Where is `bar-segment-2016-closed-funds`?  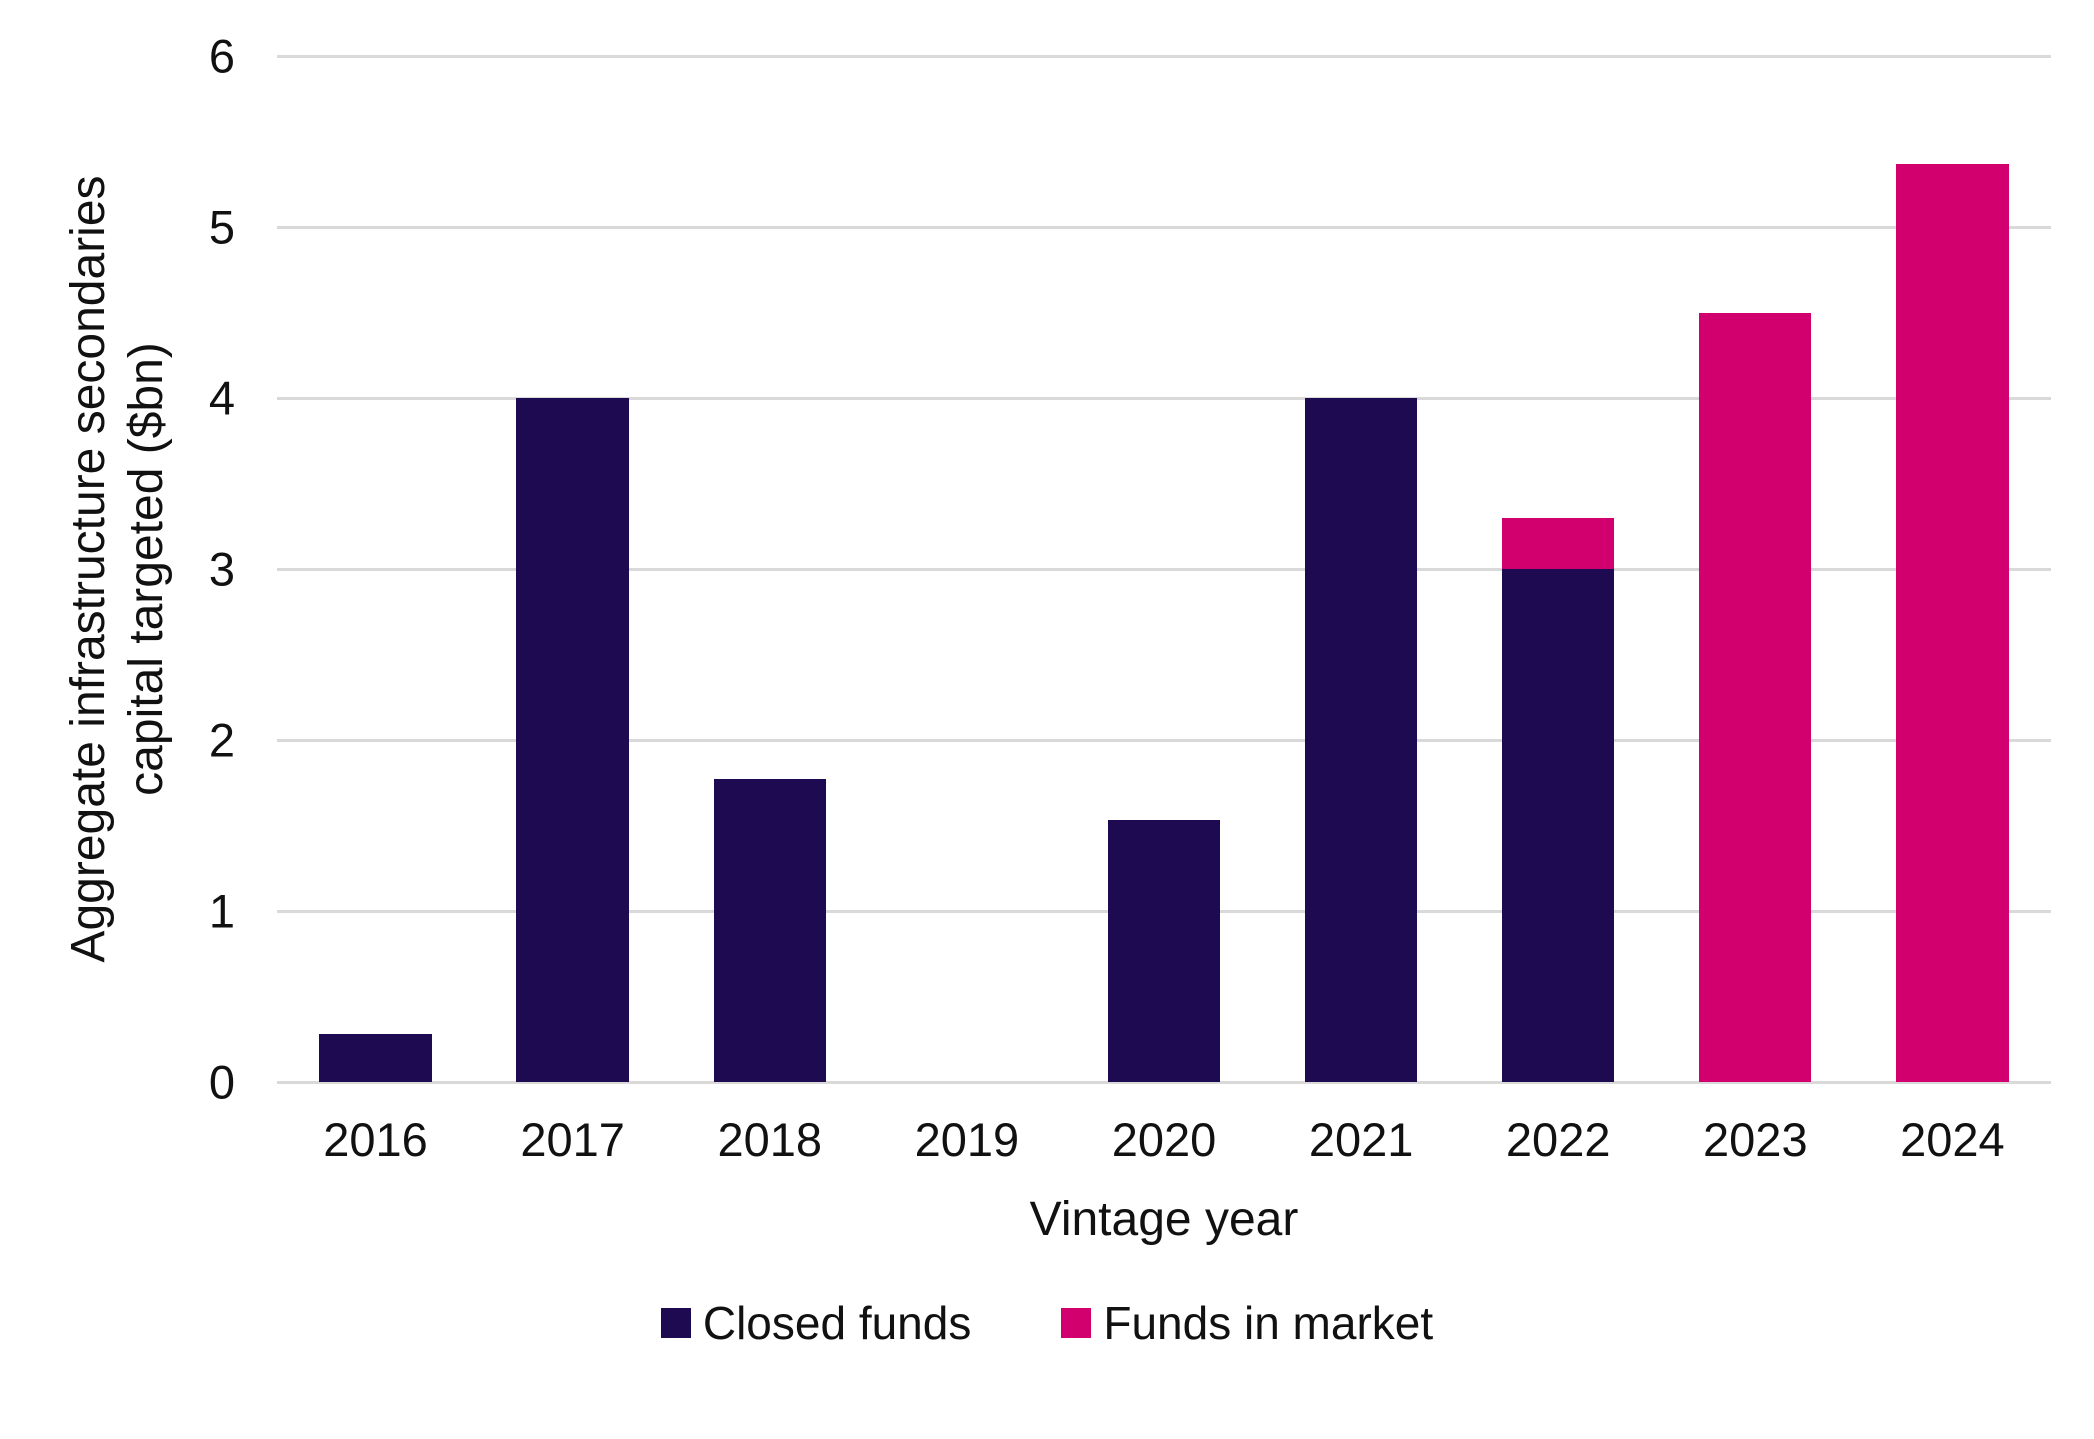
bar-segment-2016-closed-funds is located at coordinates (375, 1058).